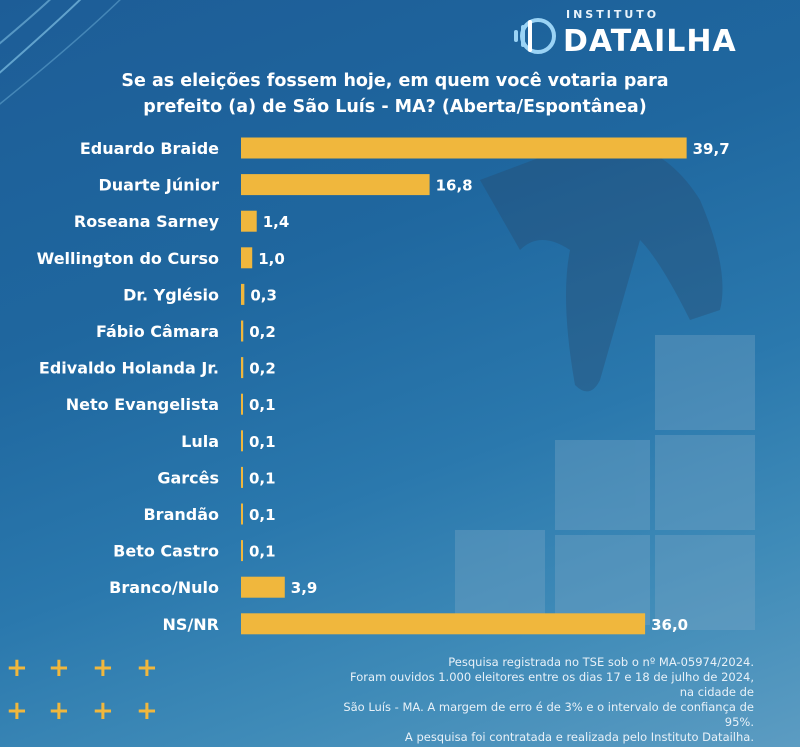 This screenshot has height=747, width=800. What do you see at coordinates (128, 258) in the screenshot?
I see `category-label: Wellington do Curso` at bounding box center [128, 258].